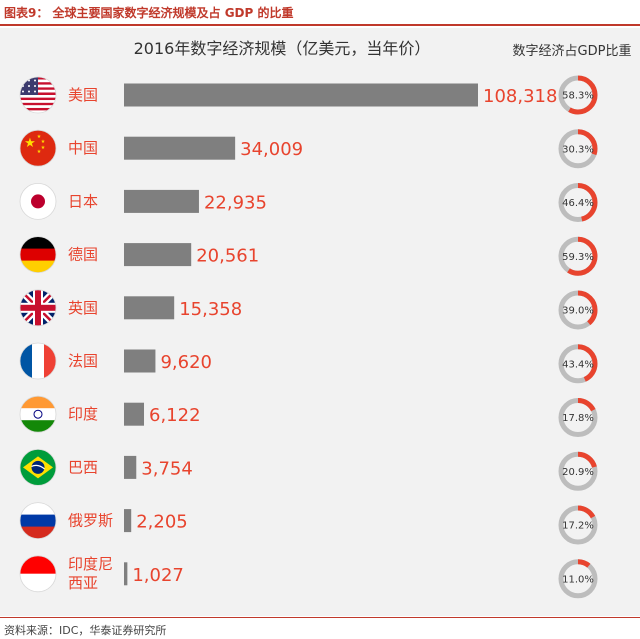 The width and height of the screenshot is (640, 639). What do you see at coordinates (83, 467) in the screenshot?
I see `country-label: 巴西` at bounding box center [83, 467].